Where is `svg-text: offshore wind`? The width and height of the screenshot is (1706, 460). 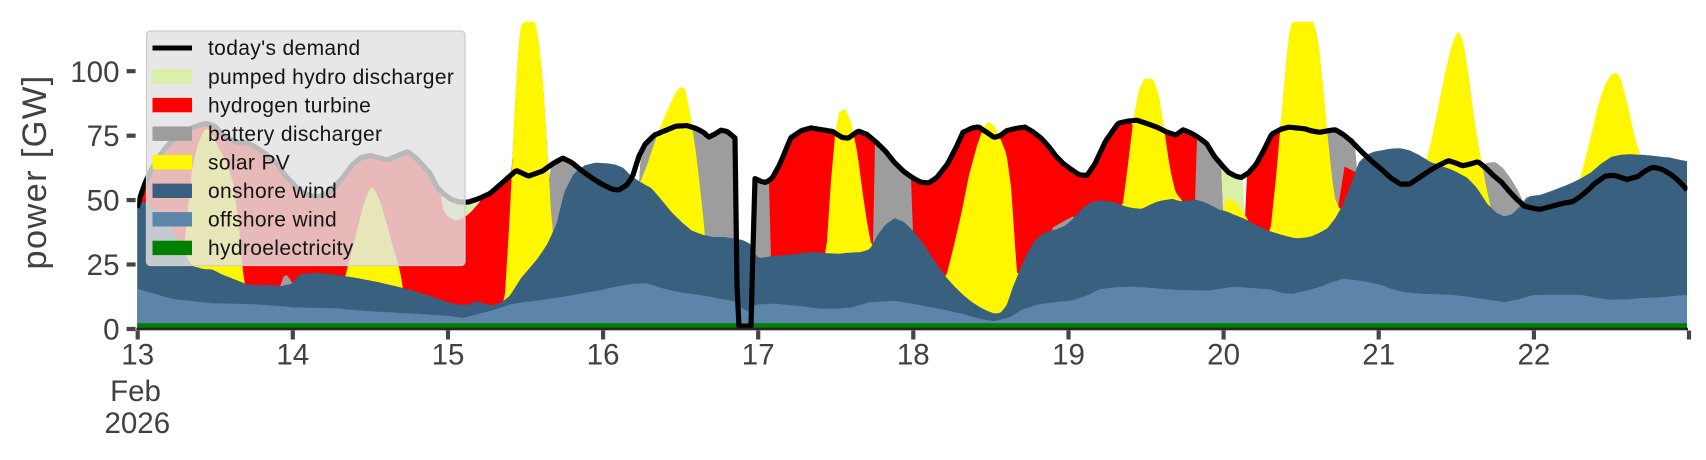
svg-text: offshore wind is located at coordinates (272, 220).